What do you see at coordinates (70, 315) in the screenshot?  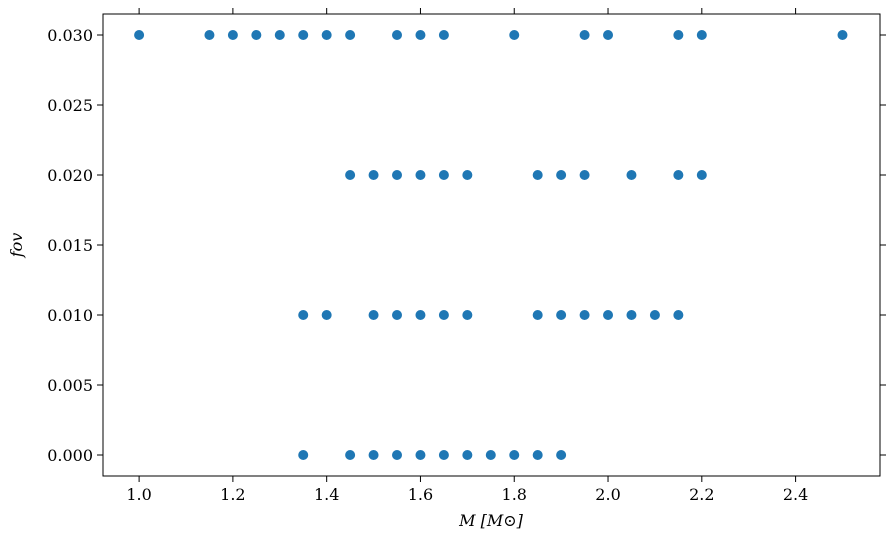 I see `y-tick-label: 0.010` at bounding box center [70, 315].